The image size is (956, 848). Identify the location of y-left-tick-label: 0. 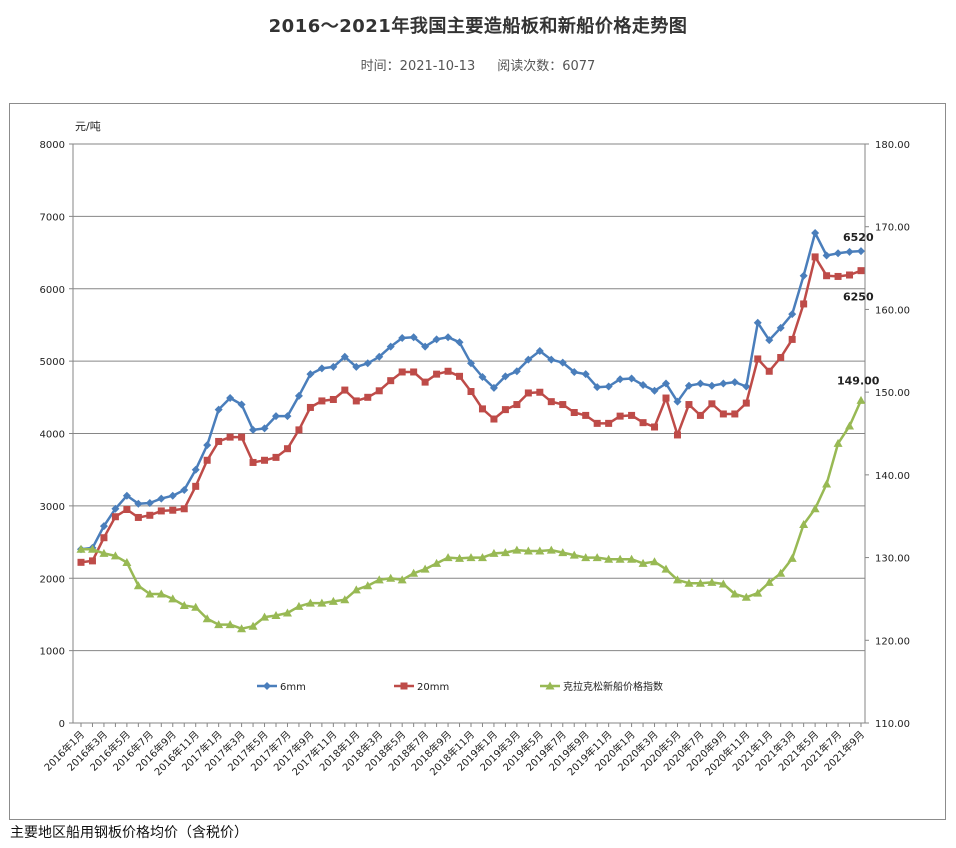
(62, 724).